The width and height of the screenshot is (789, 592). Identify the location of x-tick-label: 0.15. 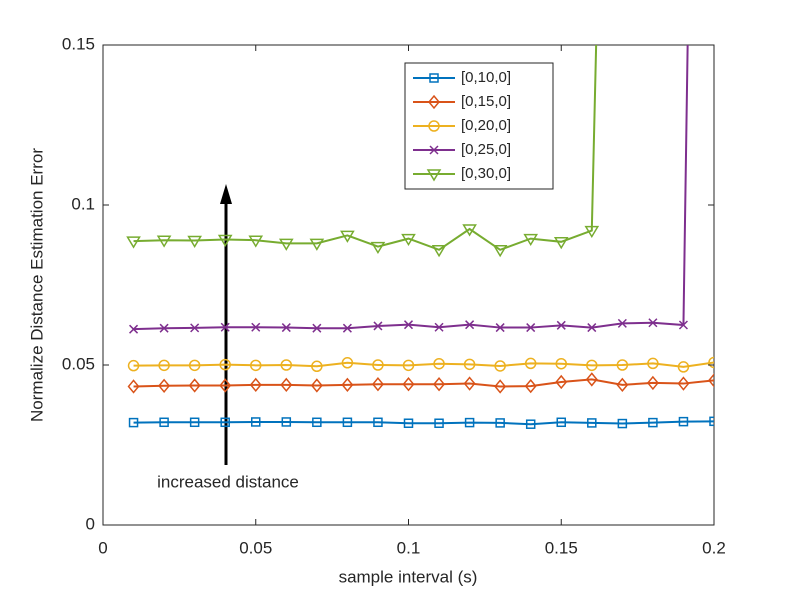
(561, 547).